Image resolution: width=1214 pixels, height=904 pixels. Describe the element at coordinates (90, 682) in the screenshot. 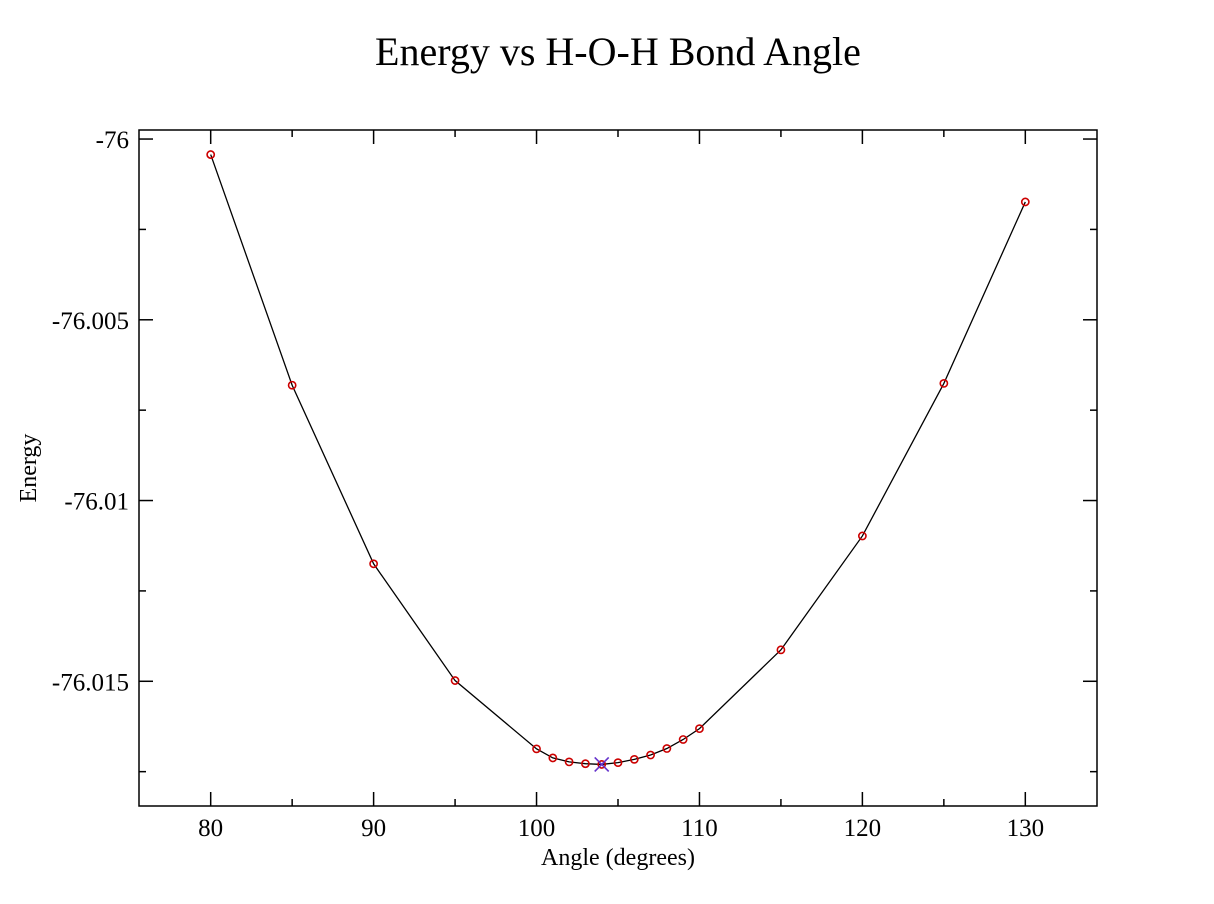

I see `y-tick-label: -76.015` at that location.